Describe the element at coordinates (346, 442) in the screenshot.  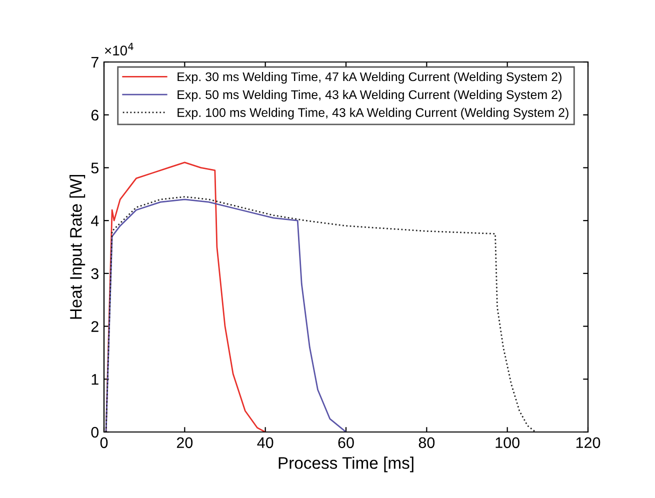
I see `x-tick-label: 60` at that location.